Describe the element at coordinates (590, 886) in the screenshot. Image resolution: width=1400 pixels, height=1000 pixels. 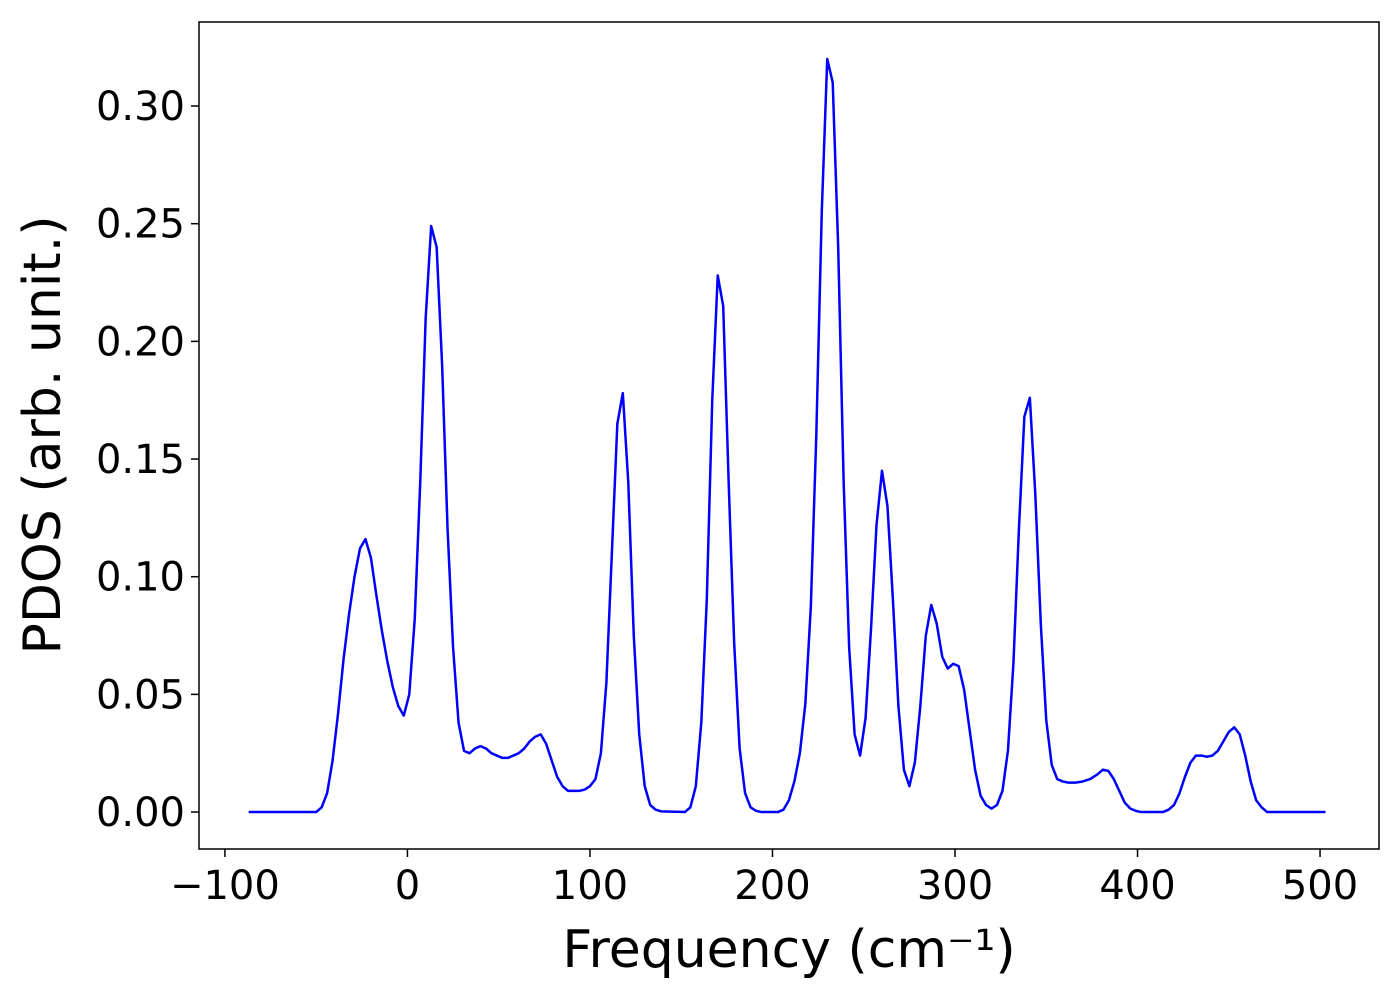
I see `x-tick-label: 100` at that location.